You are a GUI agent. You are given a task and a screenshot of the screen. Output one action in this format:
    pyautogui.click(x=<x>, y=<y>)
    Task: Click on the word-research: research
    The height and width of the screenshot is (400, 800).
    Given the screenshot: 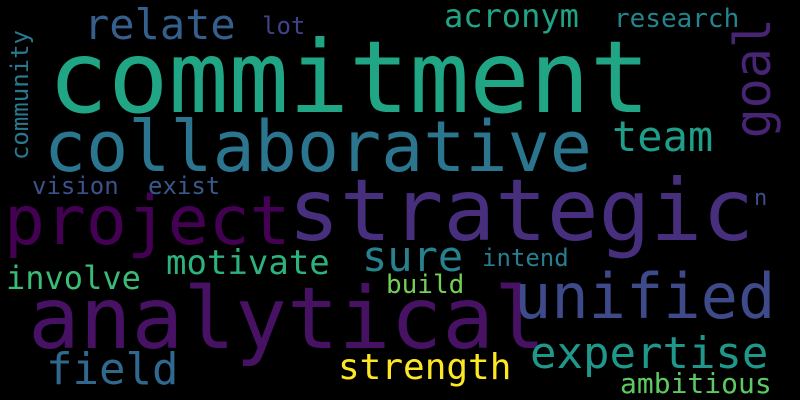 What is the action you would take?
    pyautogui.click(x=677, y=19)
    